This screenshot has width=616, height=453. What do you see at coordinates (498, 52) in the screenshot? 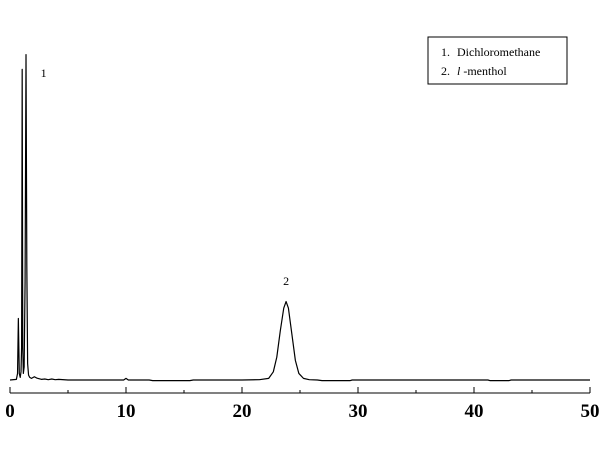
I see `legend-item-1-name: Dichloromethane` at bounding box center [498, 52].